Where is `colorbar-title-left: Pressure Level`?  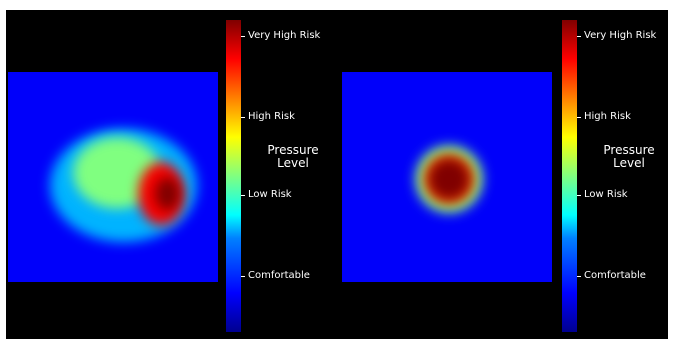 colorbar-title-left: Pressure Level is located at coordinates (293, 157).